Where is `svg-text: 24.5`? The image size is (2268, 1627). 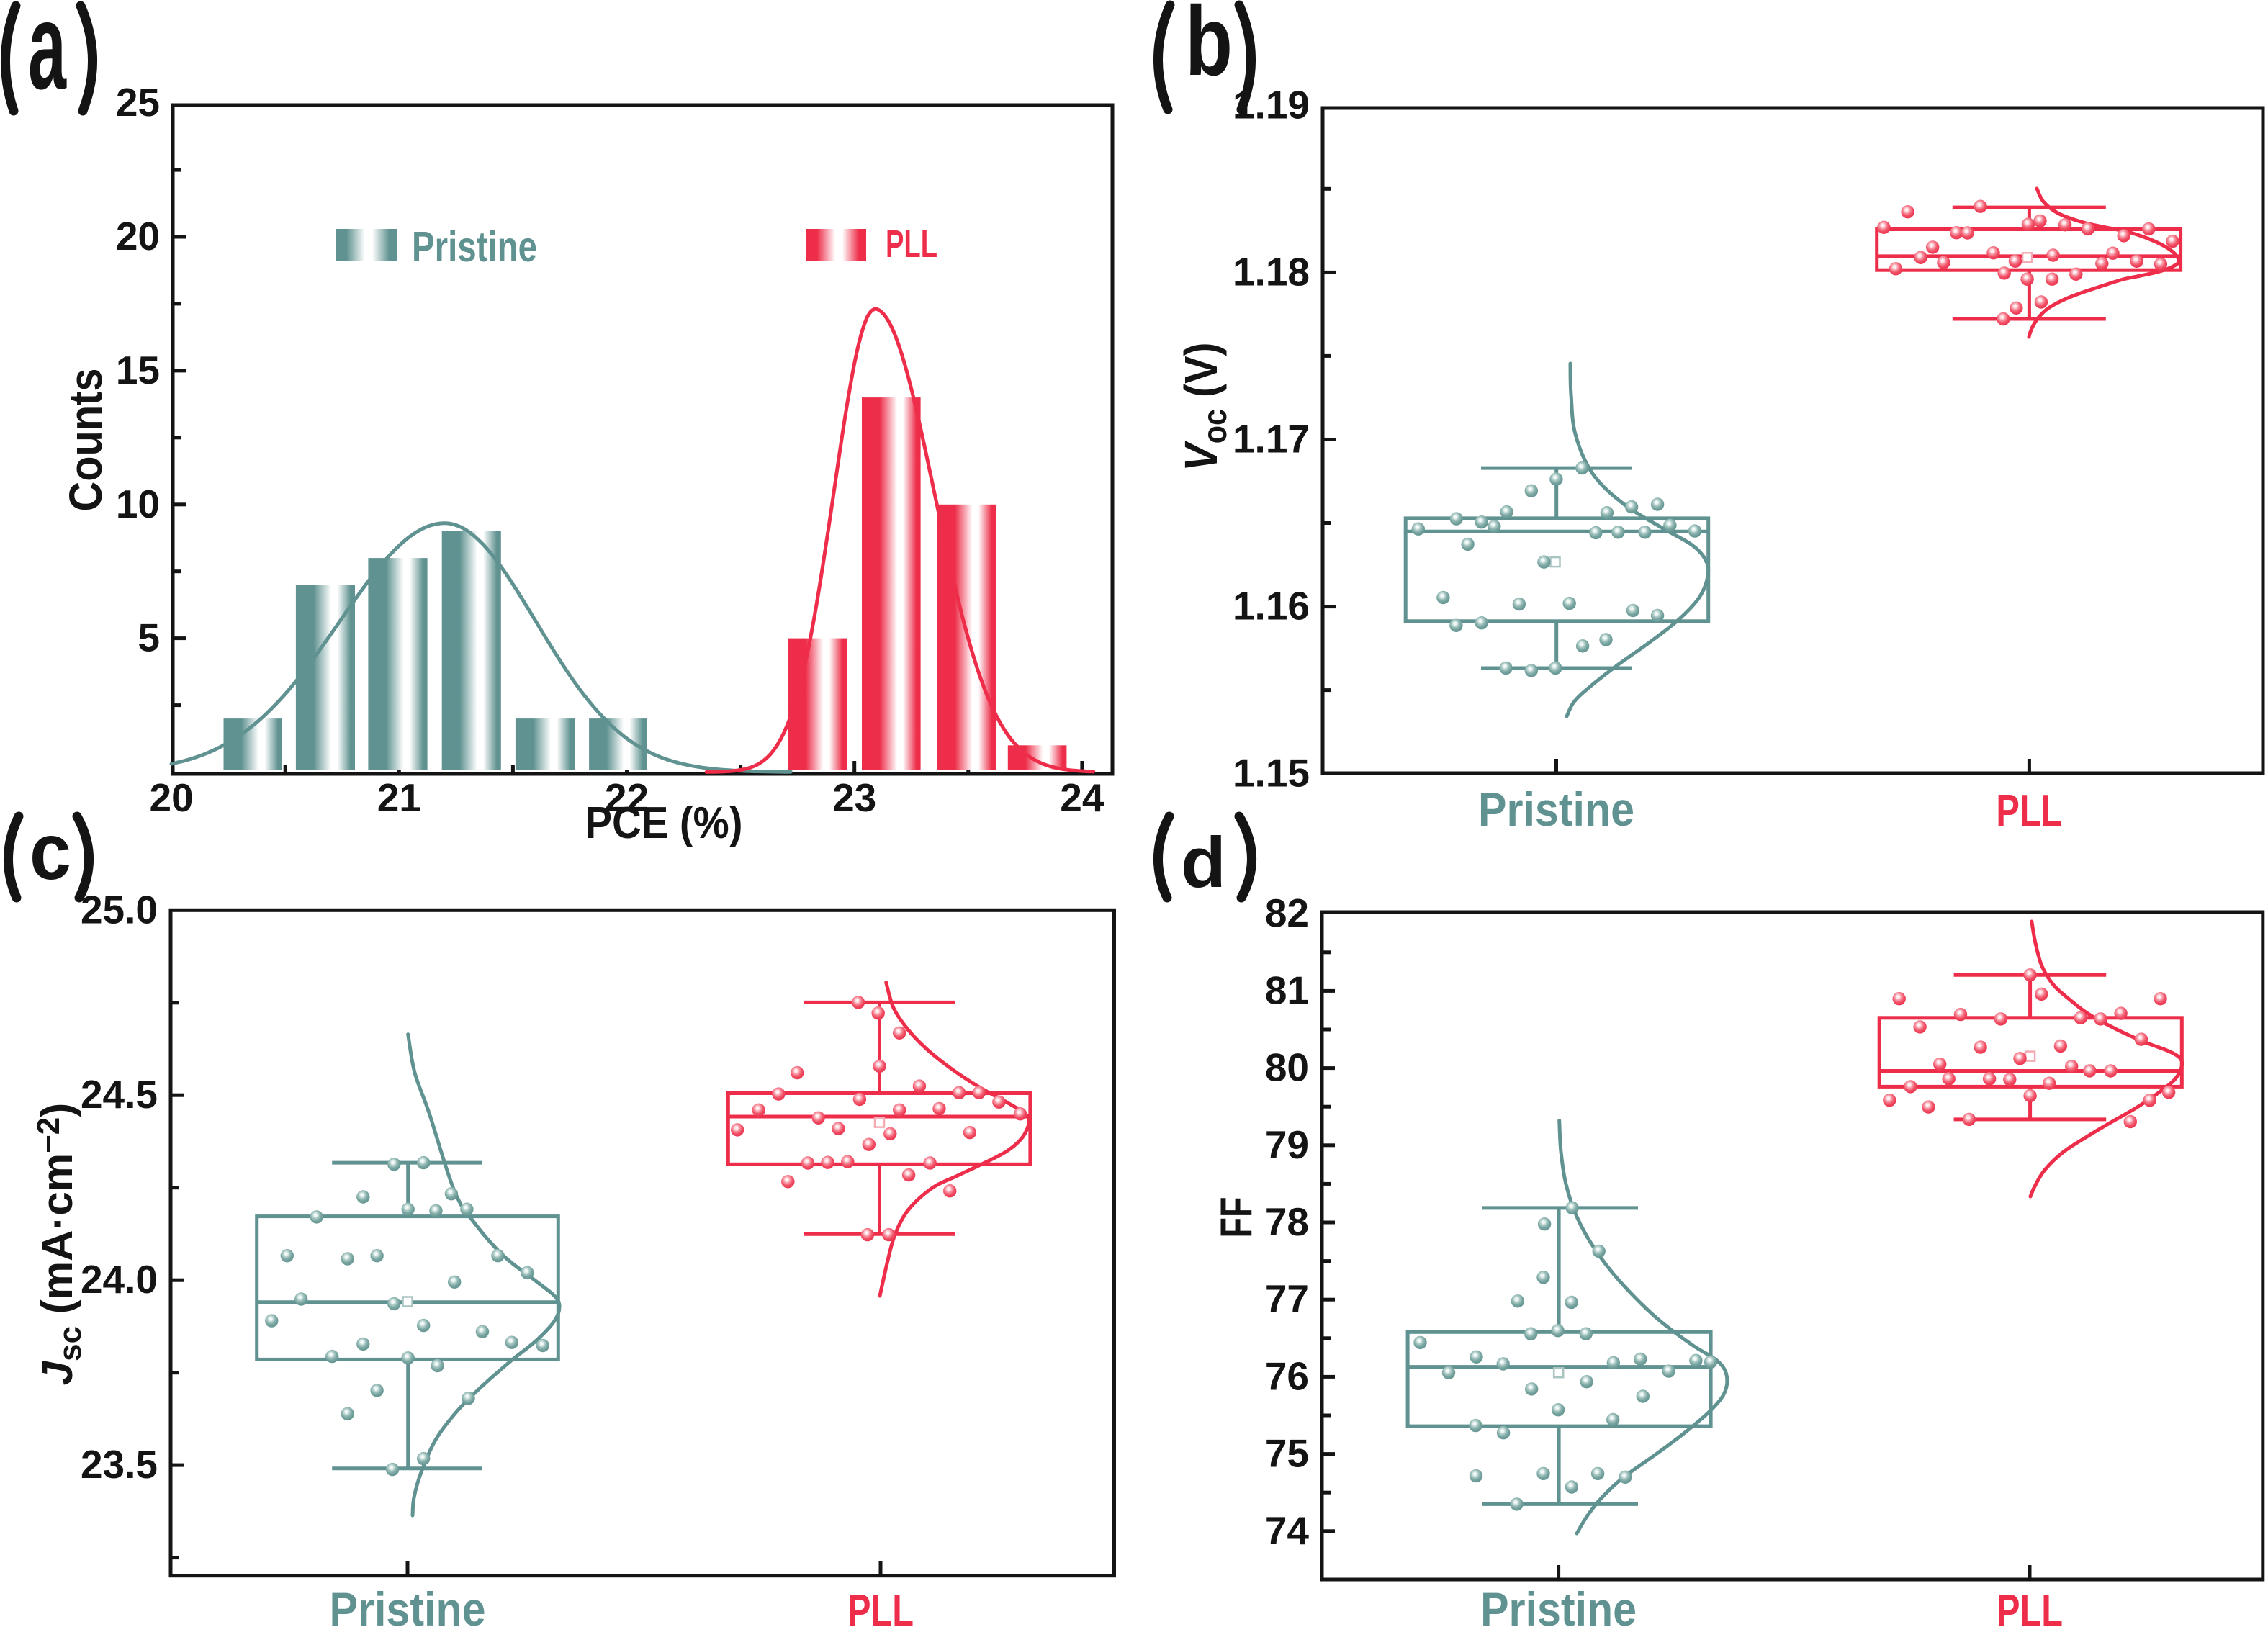 svg-text: 24.5 is located at coordinates (119, 1095).